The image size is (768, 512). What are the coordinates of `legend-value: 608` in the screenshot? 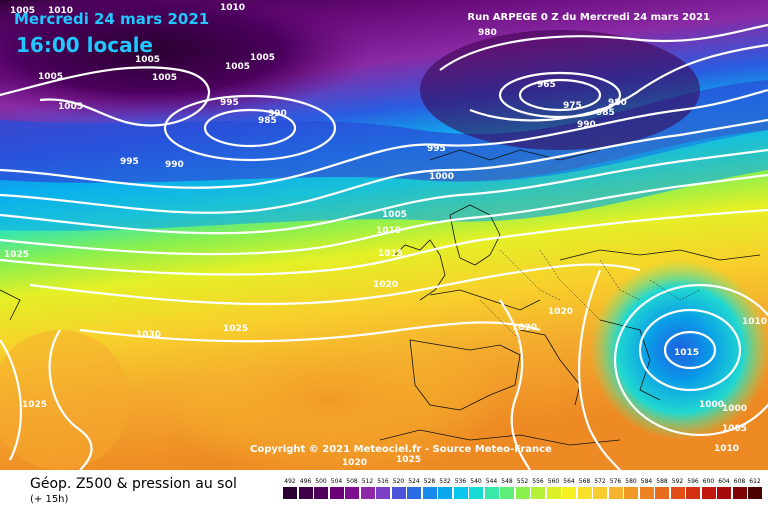 It's located at (739, 481).